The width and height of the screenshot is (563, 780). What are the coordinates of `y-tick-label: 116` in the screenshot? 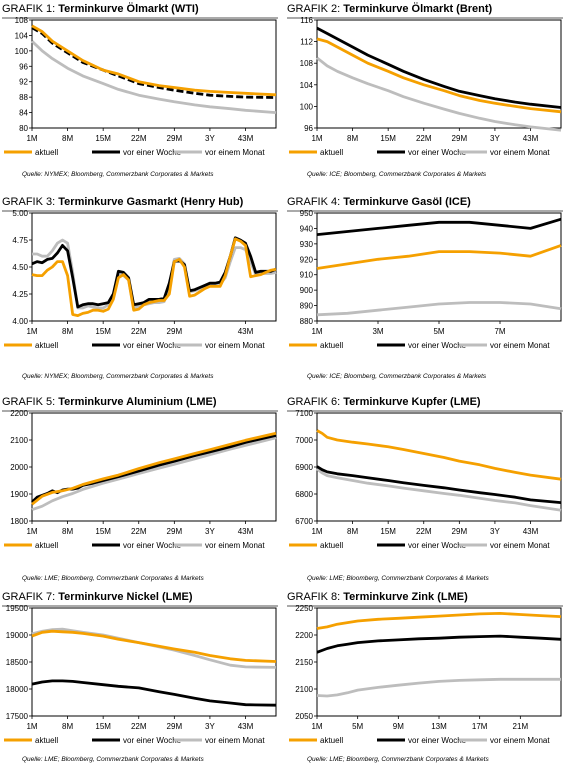 It's located at (306, 20).